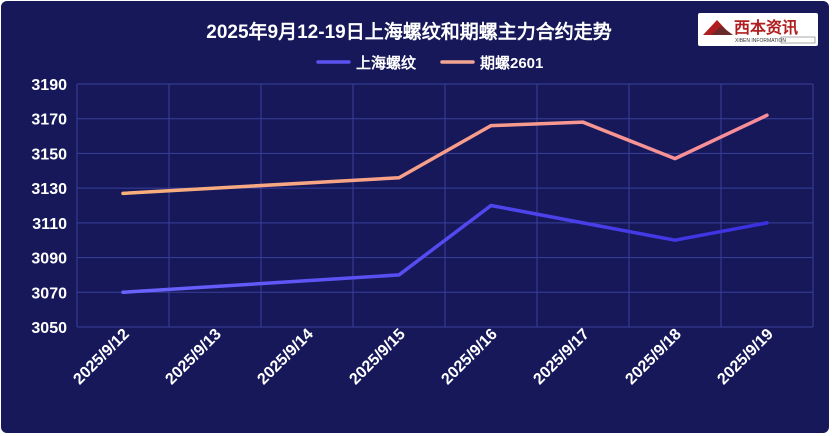 This screenshot has height=436, width=832. What do you see at coordinates (511, 63) in the screenshot?
I see `legend-label-futures: 期螺2601` at bounding box center [511, 63].